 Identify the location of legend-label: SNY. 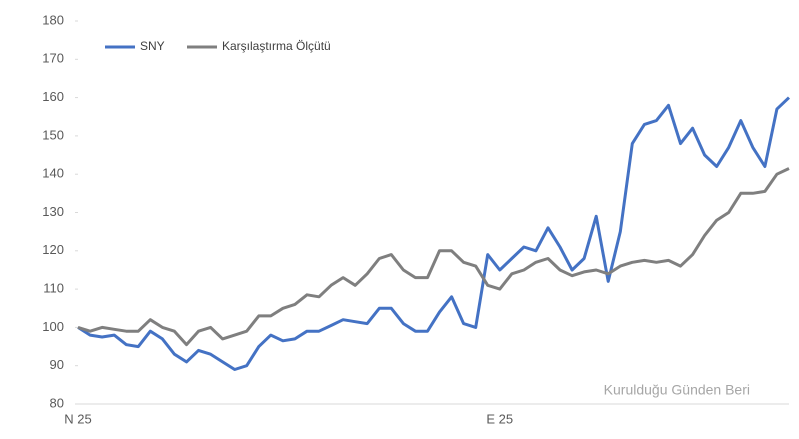
(152, 46).